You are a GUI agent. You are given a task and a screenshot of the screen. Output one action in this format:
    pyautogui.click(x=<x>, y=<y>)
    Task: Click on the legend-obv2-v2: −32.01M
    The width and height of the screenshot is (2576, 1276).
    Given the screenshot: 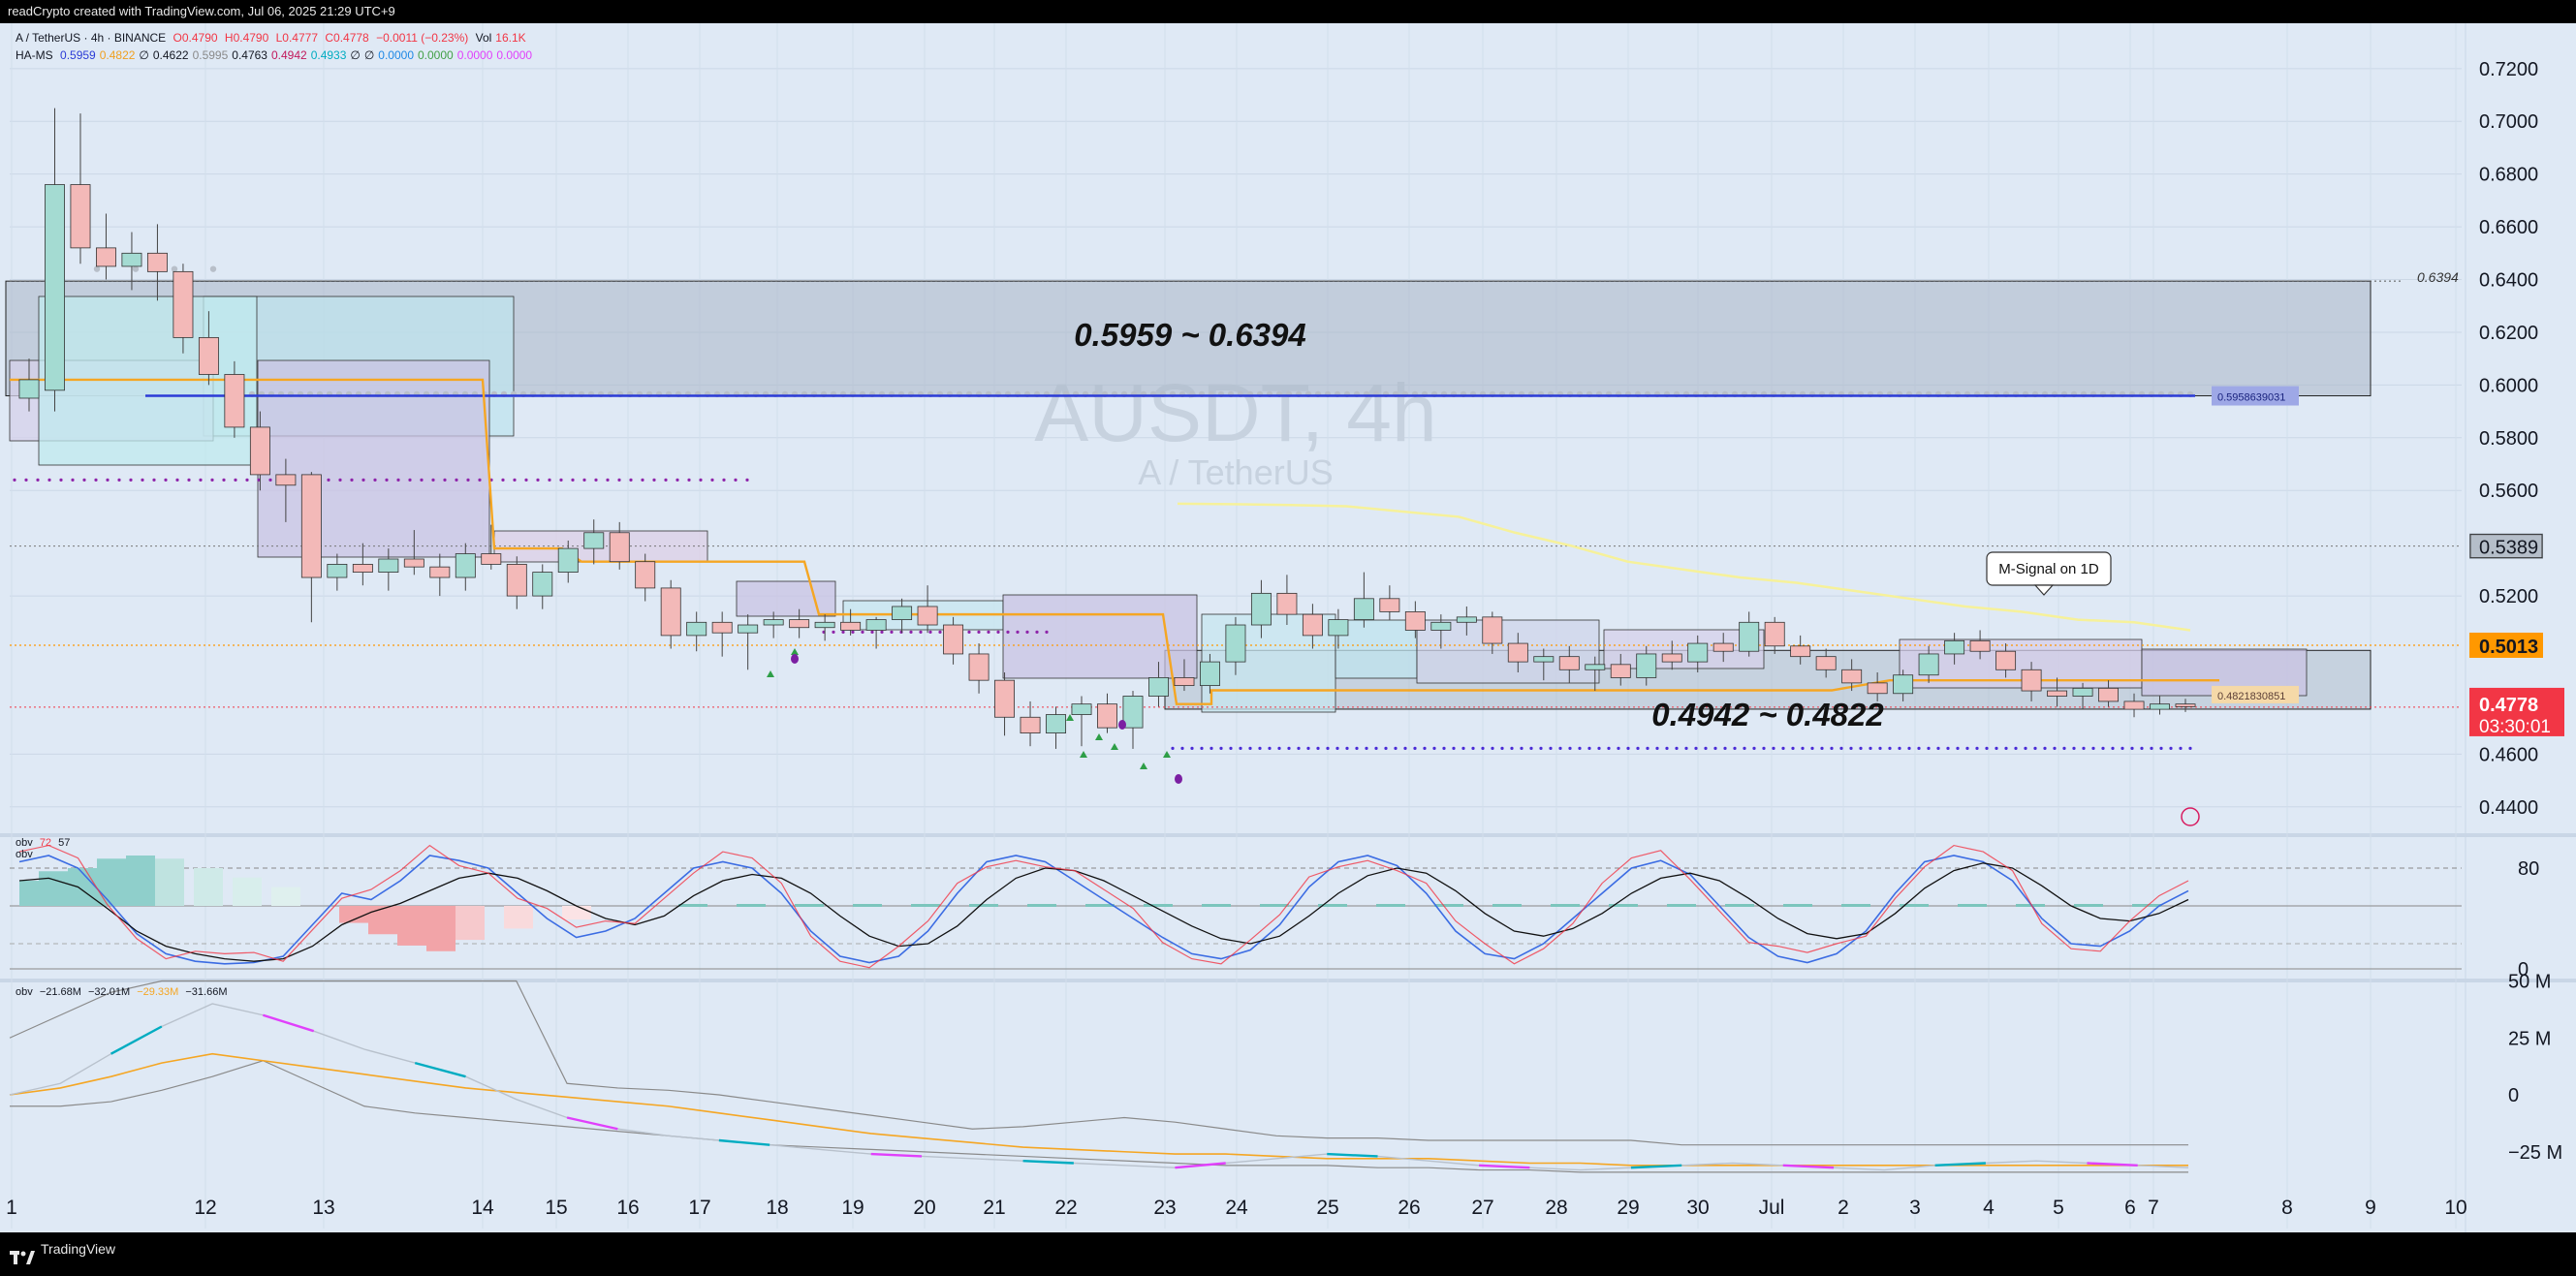 What is the action you would take?
    pyautogui.click(x=109, y=992)
    